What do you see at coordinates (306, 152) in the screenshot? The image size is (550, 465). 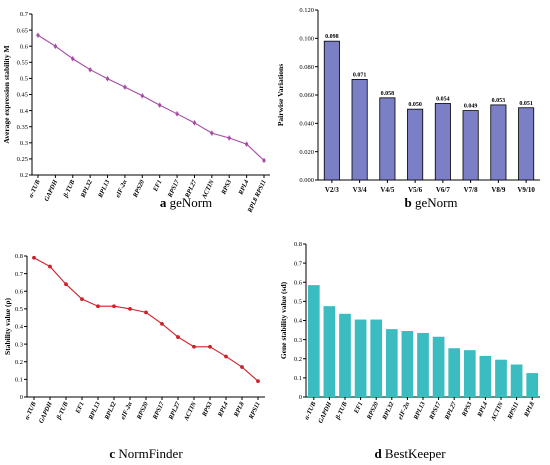 I see `y-tick-label: 0.020` at bounding box center [306, 152].